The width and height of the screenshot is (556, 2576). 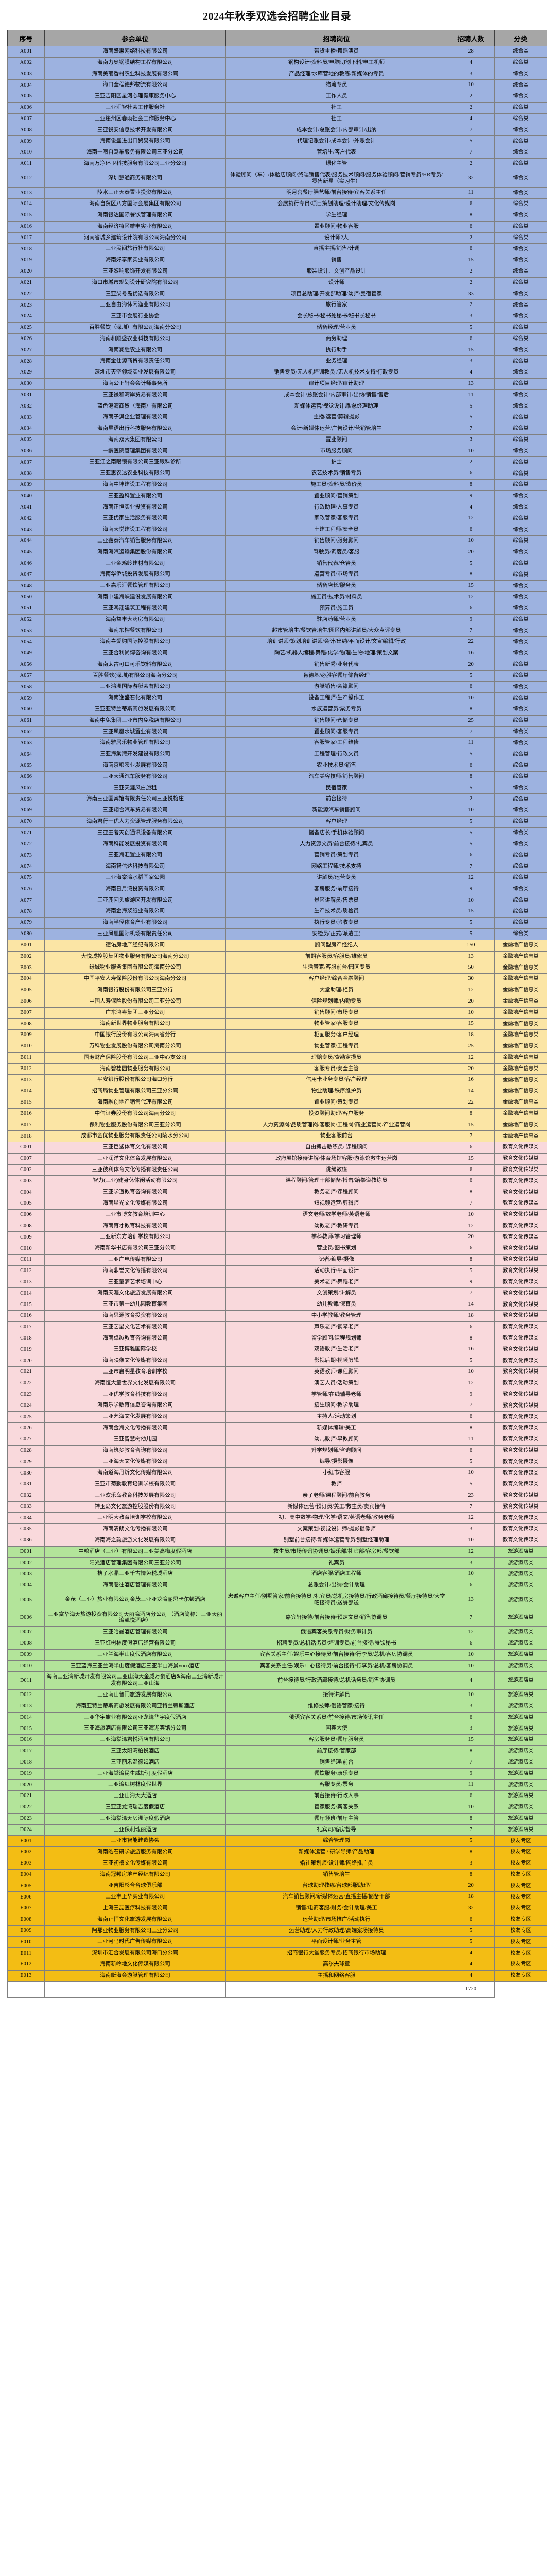 I want to click on cell-company: 海南冠邦房地产经纪有限公司, so click(x=135, y=1875).